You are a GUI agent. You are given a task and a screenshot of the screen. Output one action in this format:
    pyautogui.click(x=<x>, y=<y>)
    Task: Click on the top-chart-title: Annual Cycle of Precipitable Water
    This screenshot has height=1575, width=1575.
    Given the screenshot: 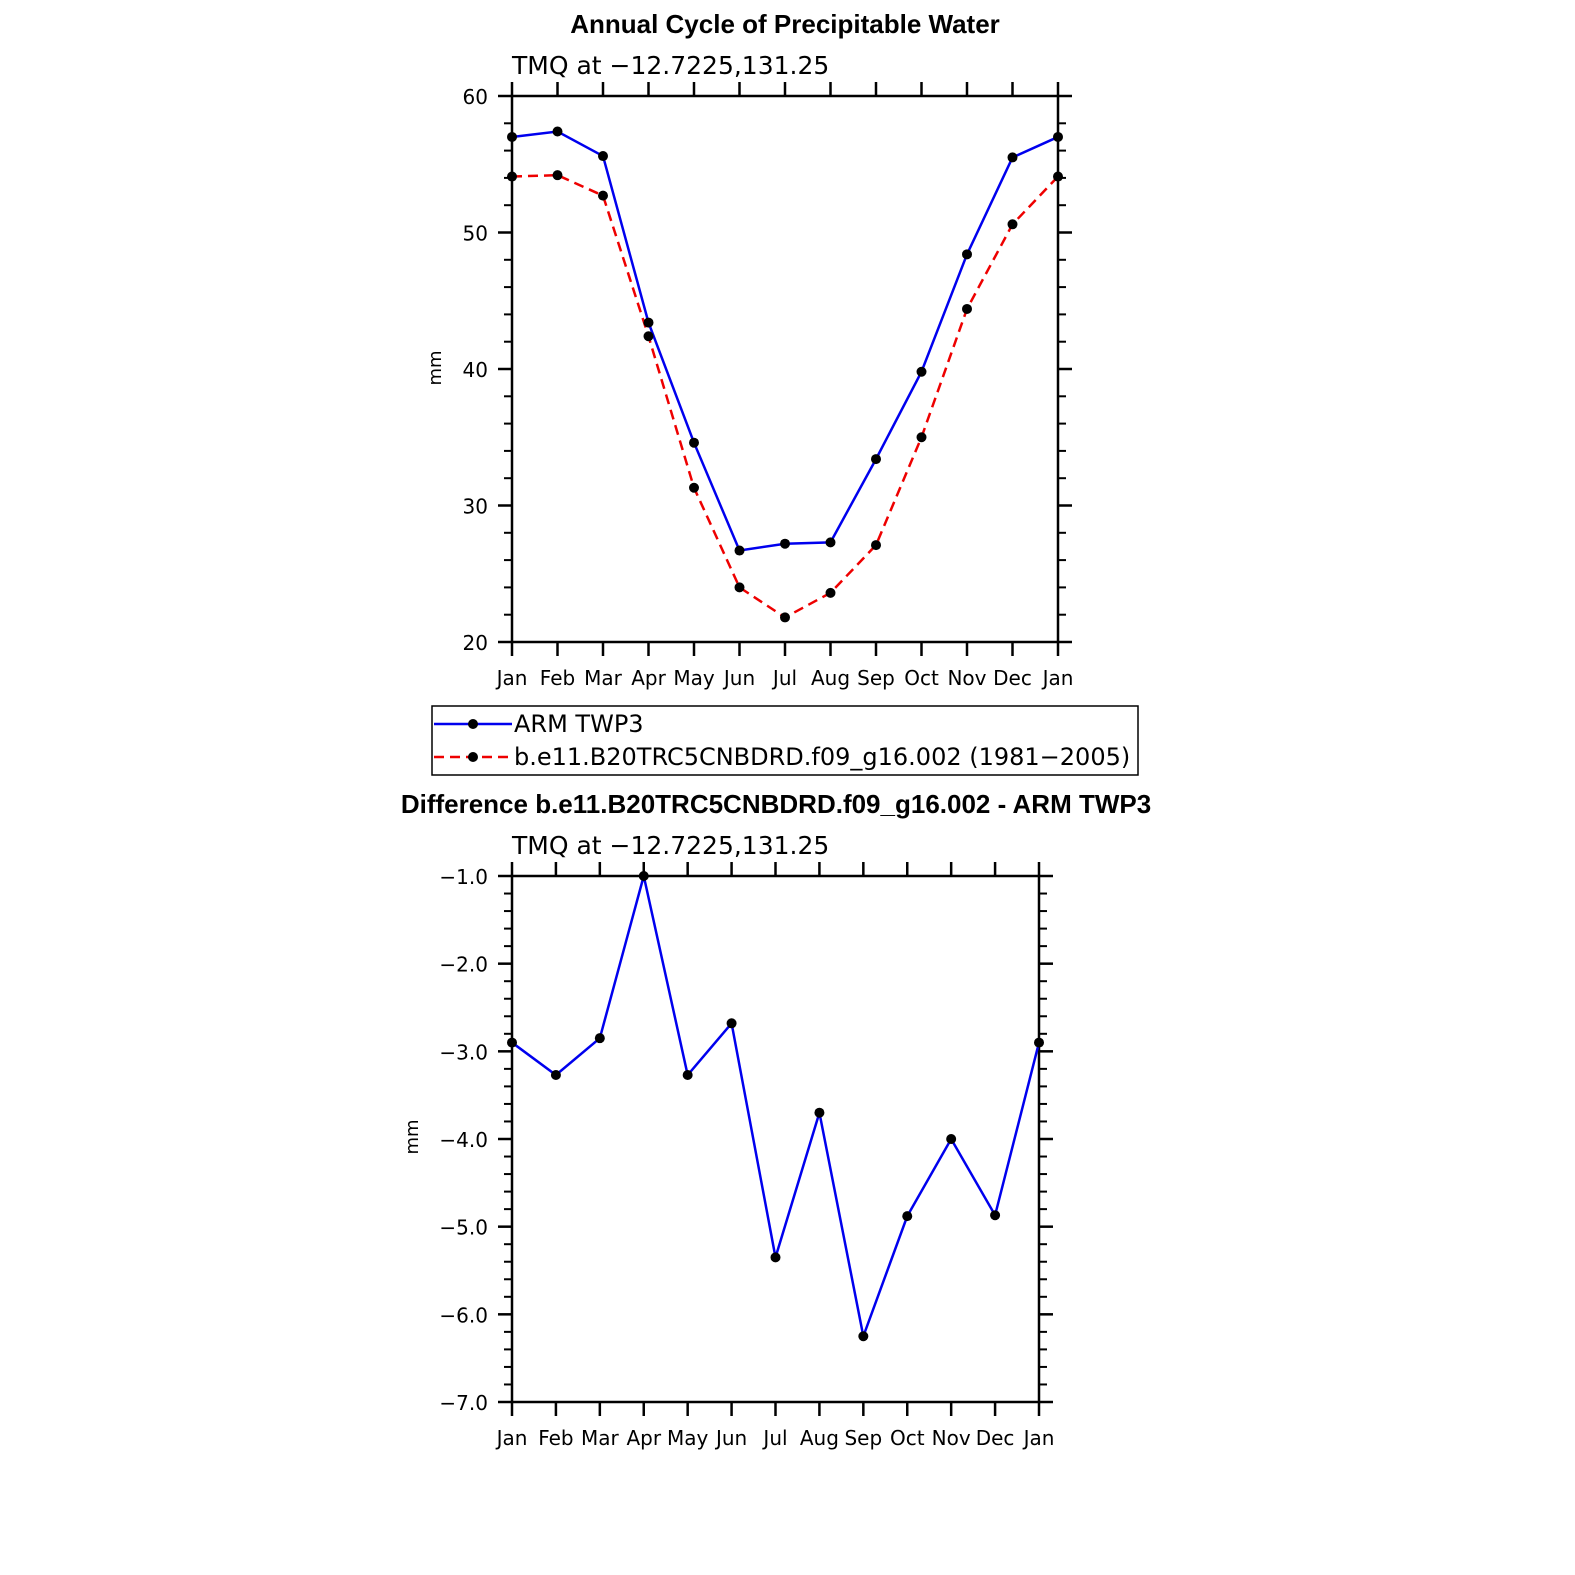 What is the action you would take?
    pyautogui.click(x=785, y=24)
    